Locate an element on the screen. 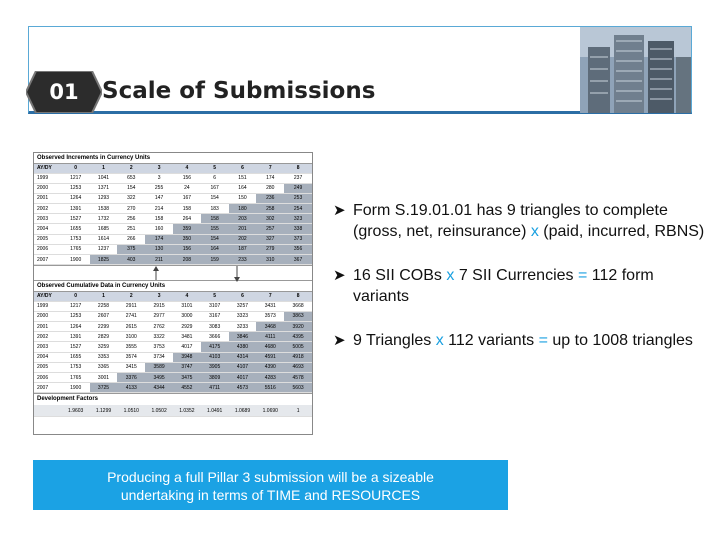 This screenshot has height=540, width=720. dev-factor-cell: 1.0690 is located at coordinates (270, 411).